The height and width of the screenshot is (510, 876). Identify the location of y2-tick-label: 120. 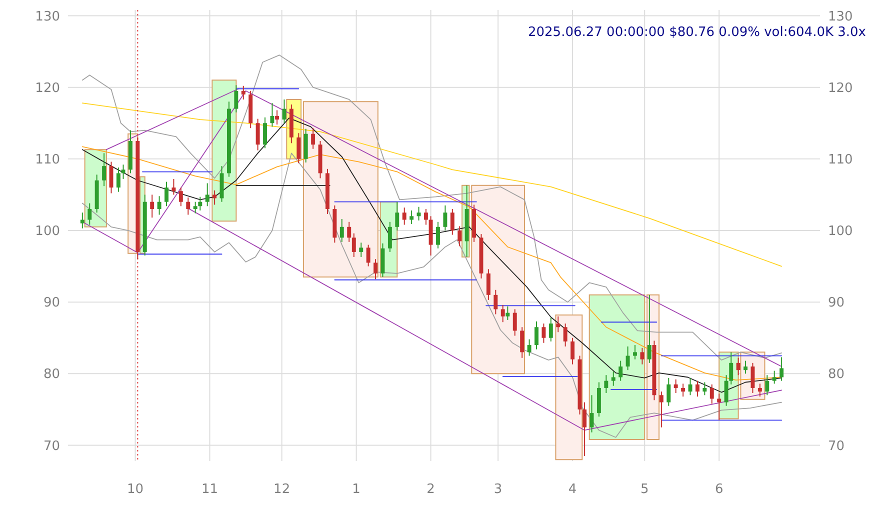
(840, 88).